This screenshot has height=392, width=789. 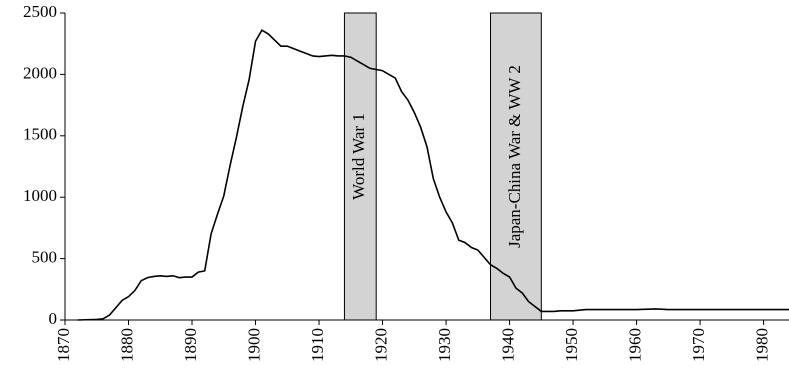 What do you see at coordinates (190, 345) in the screenshot?
I see `x-tick-label: 1890` at bounding box center [190, 345].